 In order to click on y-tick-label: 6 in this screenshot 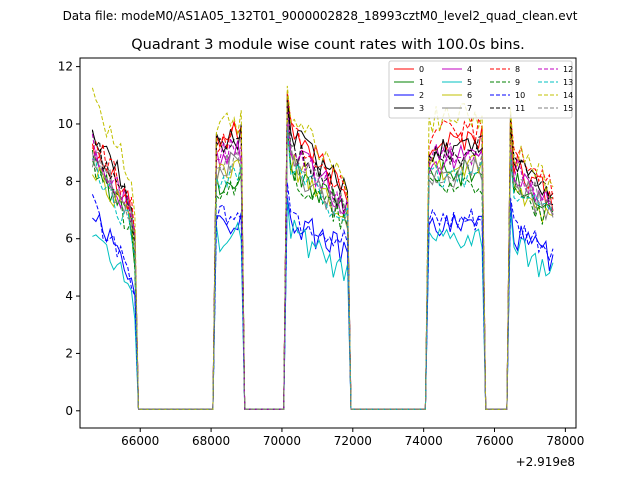, I will do `click(69, 239)`.